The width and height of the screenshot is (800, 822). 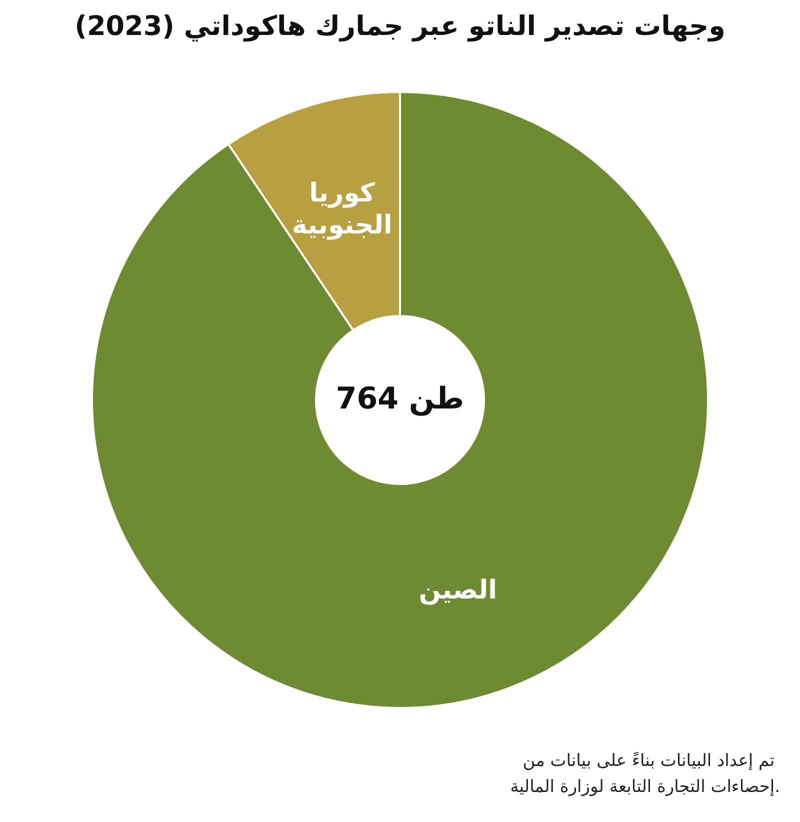 I want to click on chart-title: وجهات تصدير الناتو عبر جمارك هاكوداتي (2023), so click(x=400, y=26).